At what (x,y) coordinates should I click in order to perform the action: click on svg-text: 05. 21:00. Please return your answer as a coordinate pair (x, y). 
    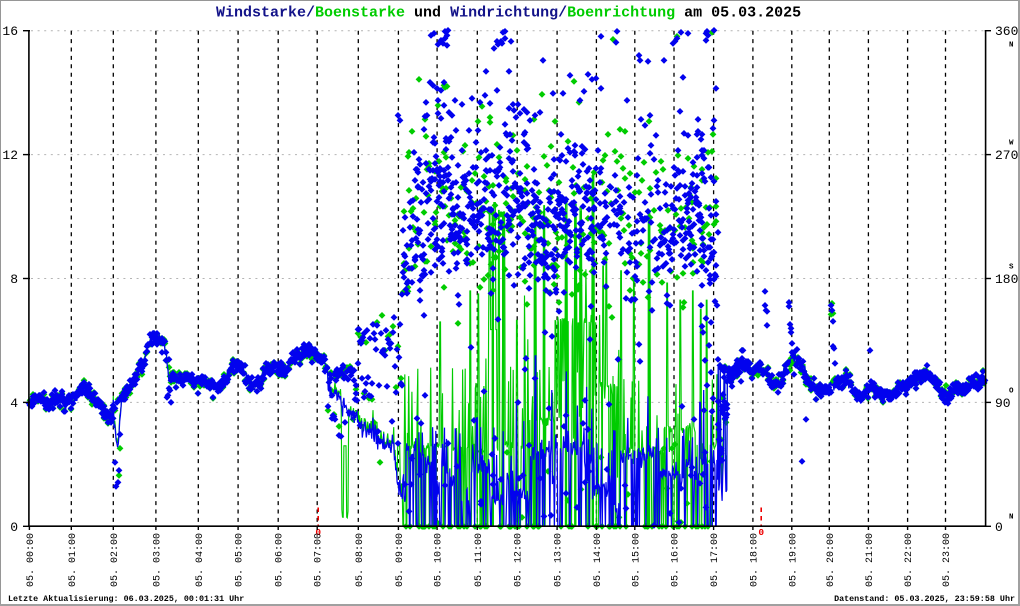
    Looking at the image, I should click on (870, 560).